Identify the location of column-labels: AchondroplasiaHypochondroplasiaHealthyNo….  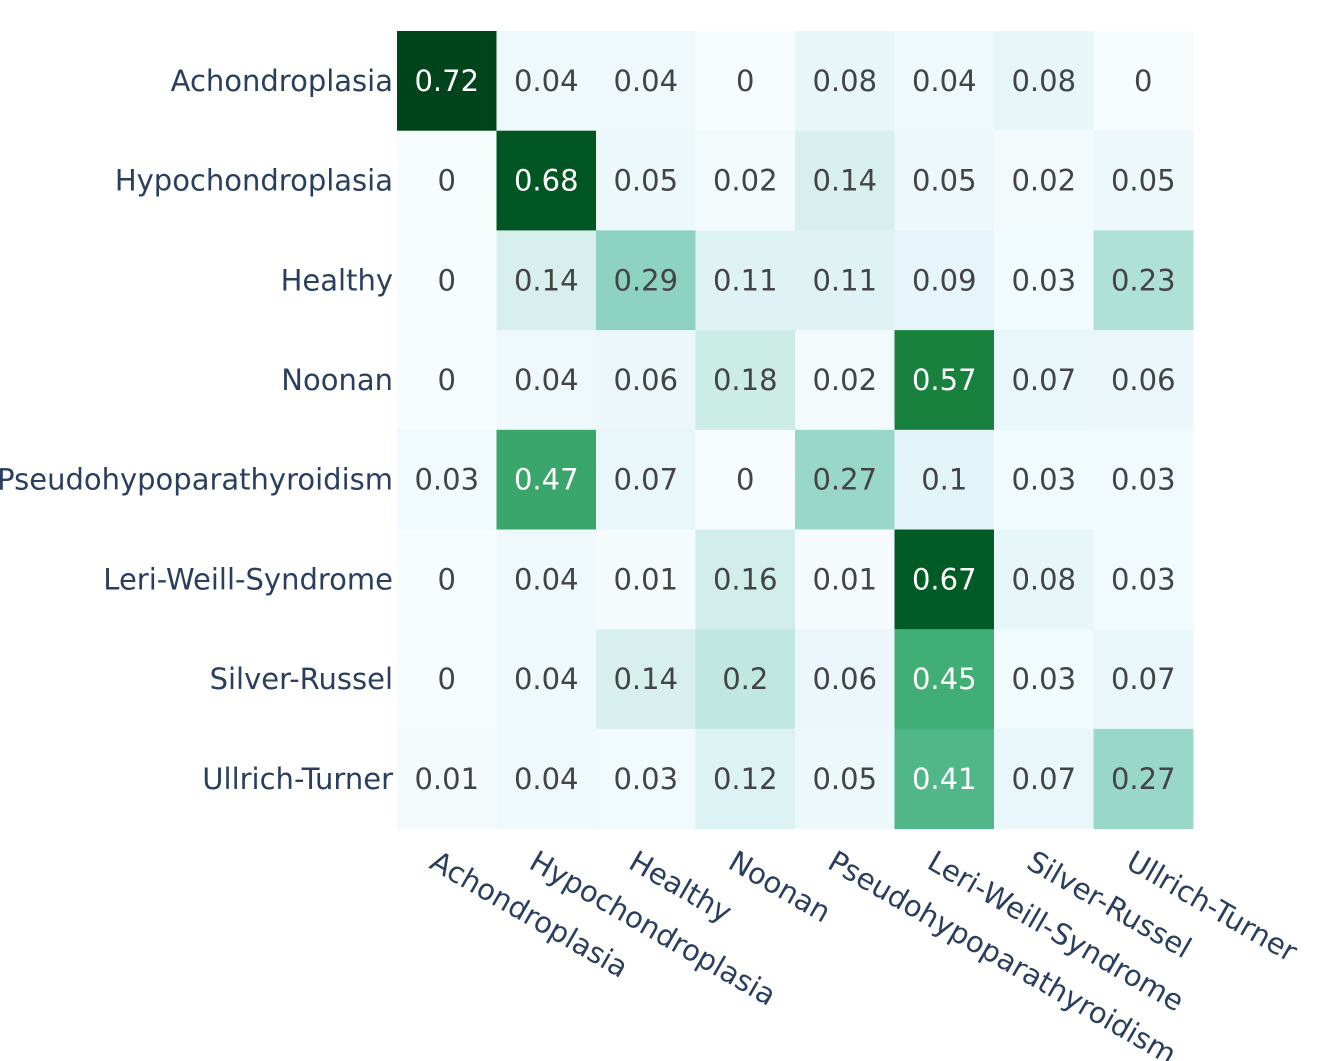
(863, 952).